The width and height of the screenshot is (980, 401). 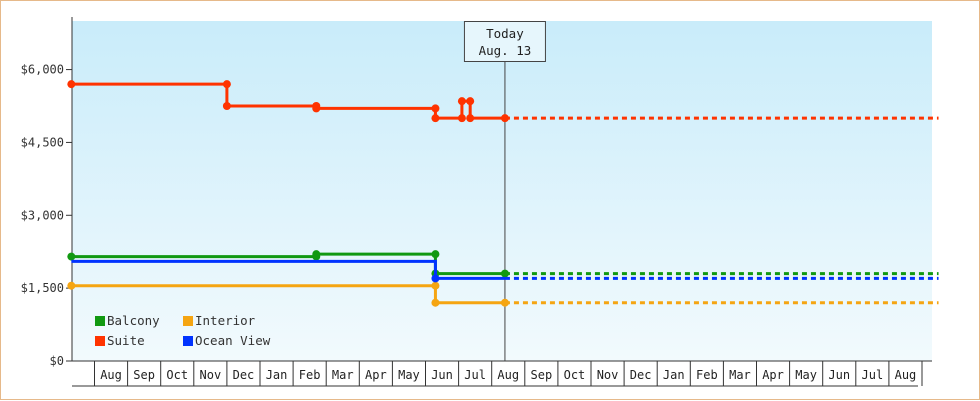 What do you see at coordinates (505, 33) in the screenshot?
I see `today-label: Today` at bounding box center [505, 33].